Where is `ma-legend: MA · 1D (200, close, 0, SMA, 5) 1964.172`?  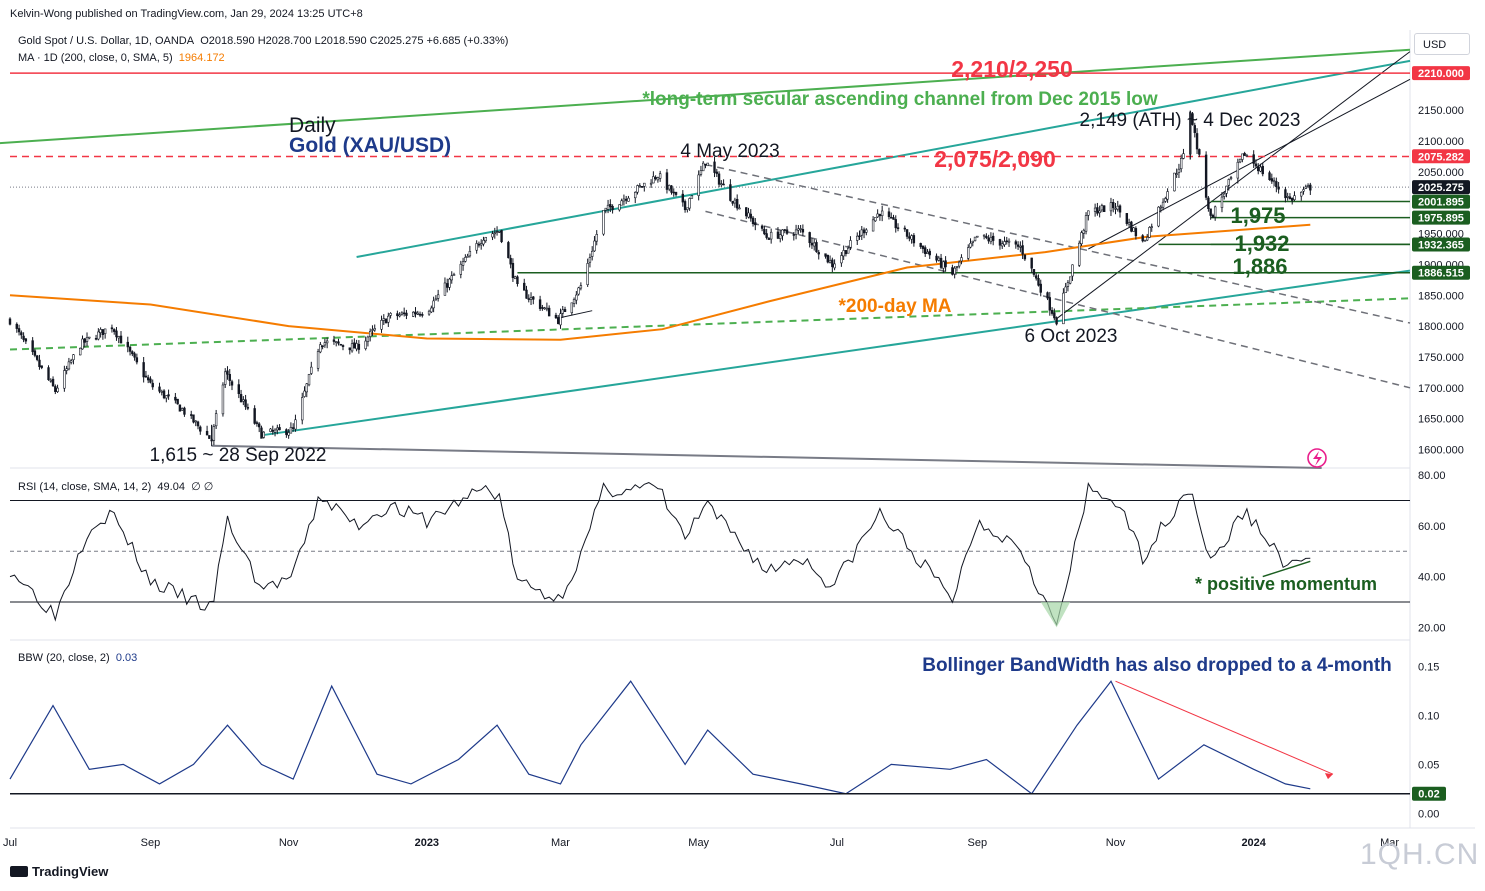
ma-legend: MA · 1D (200, close, 0, SMA, 5) 1964.172 is located at coordinates (121, 58).